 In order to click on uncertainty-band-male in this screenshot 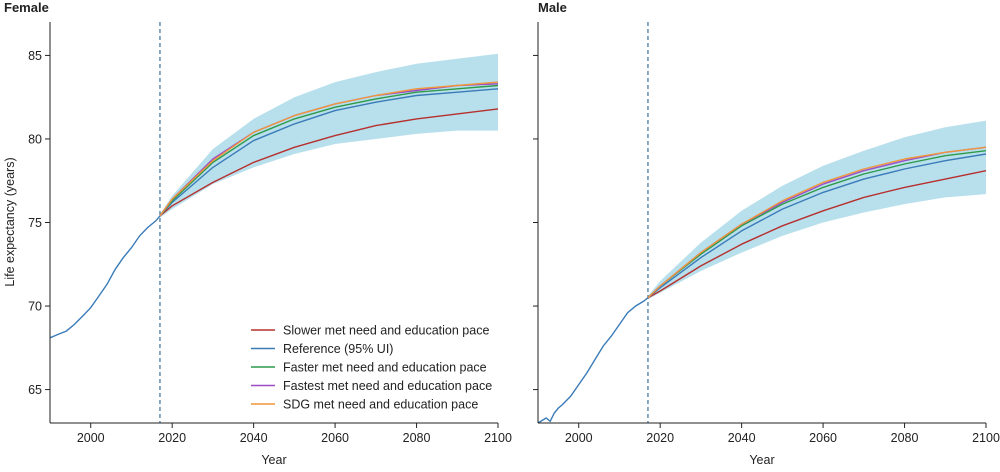, I will do `click(817, 210)`.